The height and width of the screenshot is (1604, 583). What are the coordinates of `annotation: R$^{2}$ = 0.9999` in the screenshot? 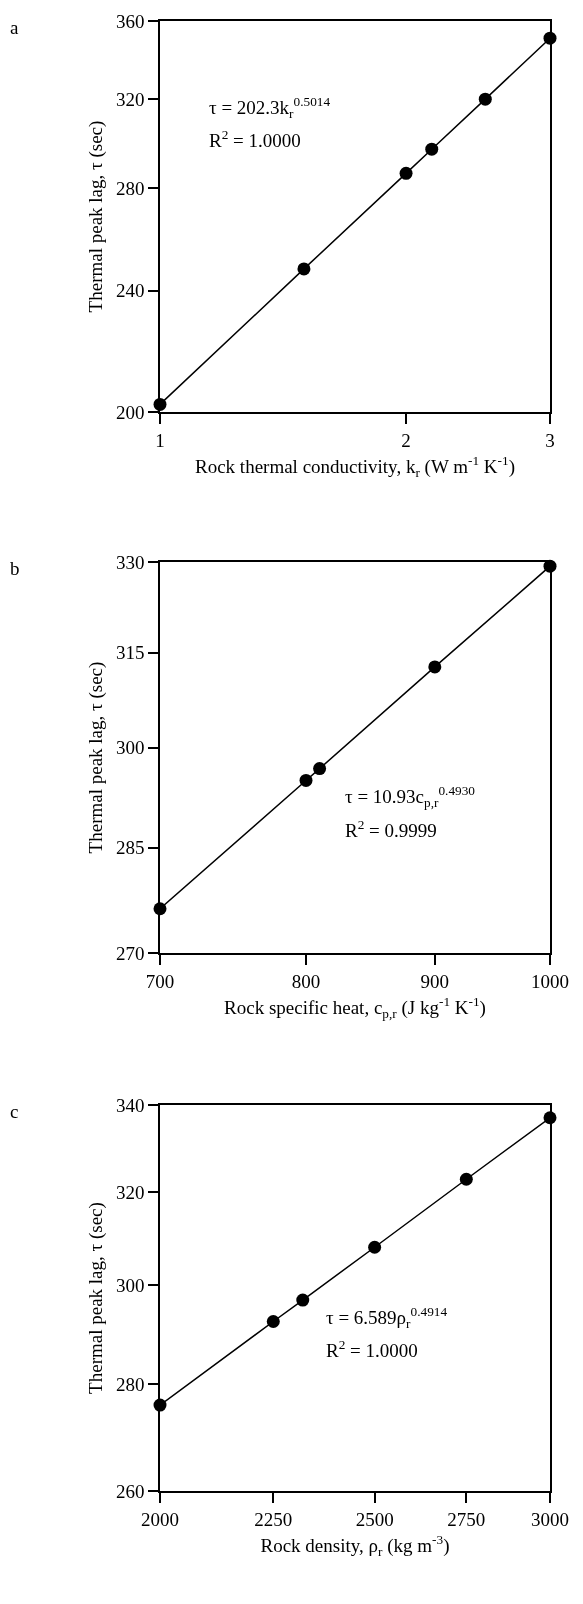 It's located at (391, 829).